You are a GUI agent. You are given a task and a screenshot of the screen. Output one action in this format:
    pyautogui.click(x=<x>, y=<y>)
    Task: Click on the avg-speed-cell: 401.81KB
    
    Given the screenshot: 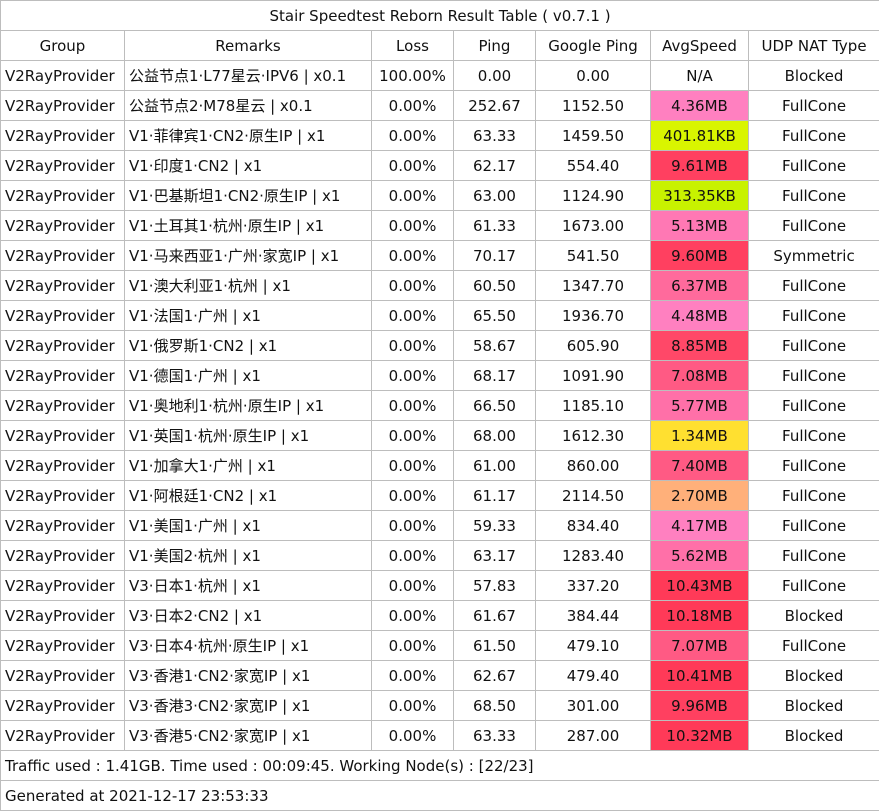 What is the action you would take?
    pyautogui.click(x=700, y=136)
    